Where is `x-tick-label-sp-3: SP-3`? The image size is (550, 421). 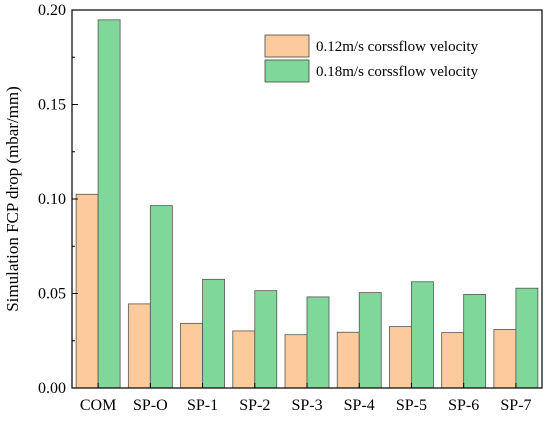 x-tick-label-sp-3: SP-3 is located at coordinates (306, 405).